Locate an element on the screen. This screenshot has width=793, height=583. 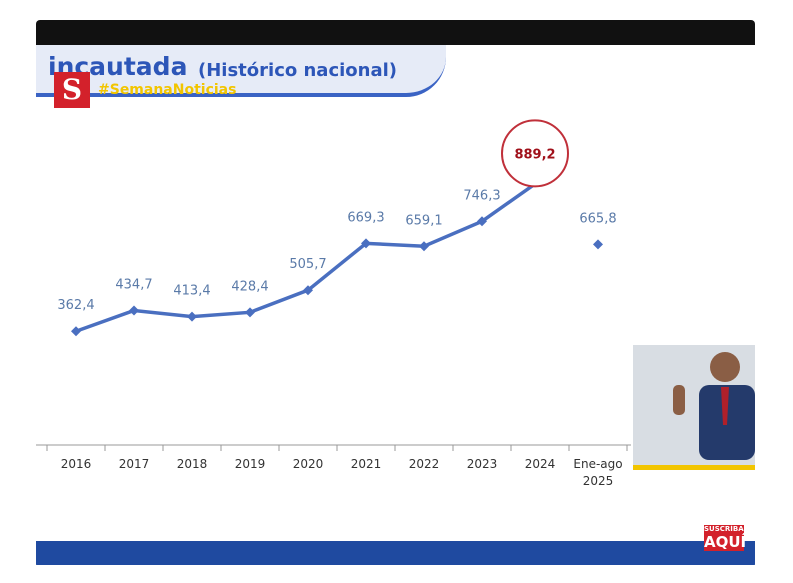
subscribe-top: SUSCRÍBASE is located at coordinates (729, 529).